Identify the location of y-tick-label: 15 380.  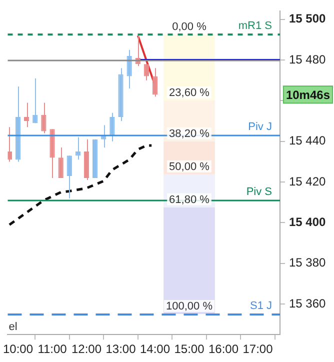
(307, 263).